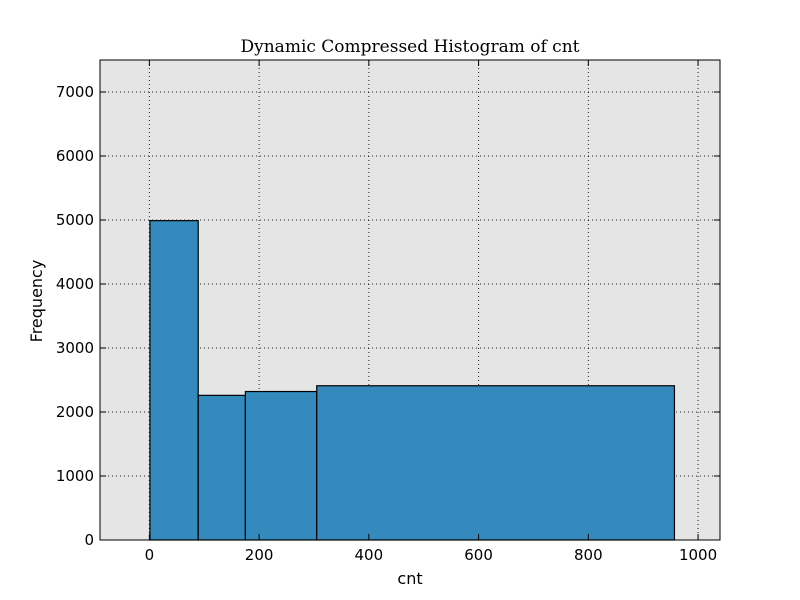 This screenshot has height=600, width=800. I want to click on y-tick-label: 0, so click(89, 540).